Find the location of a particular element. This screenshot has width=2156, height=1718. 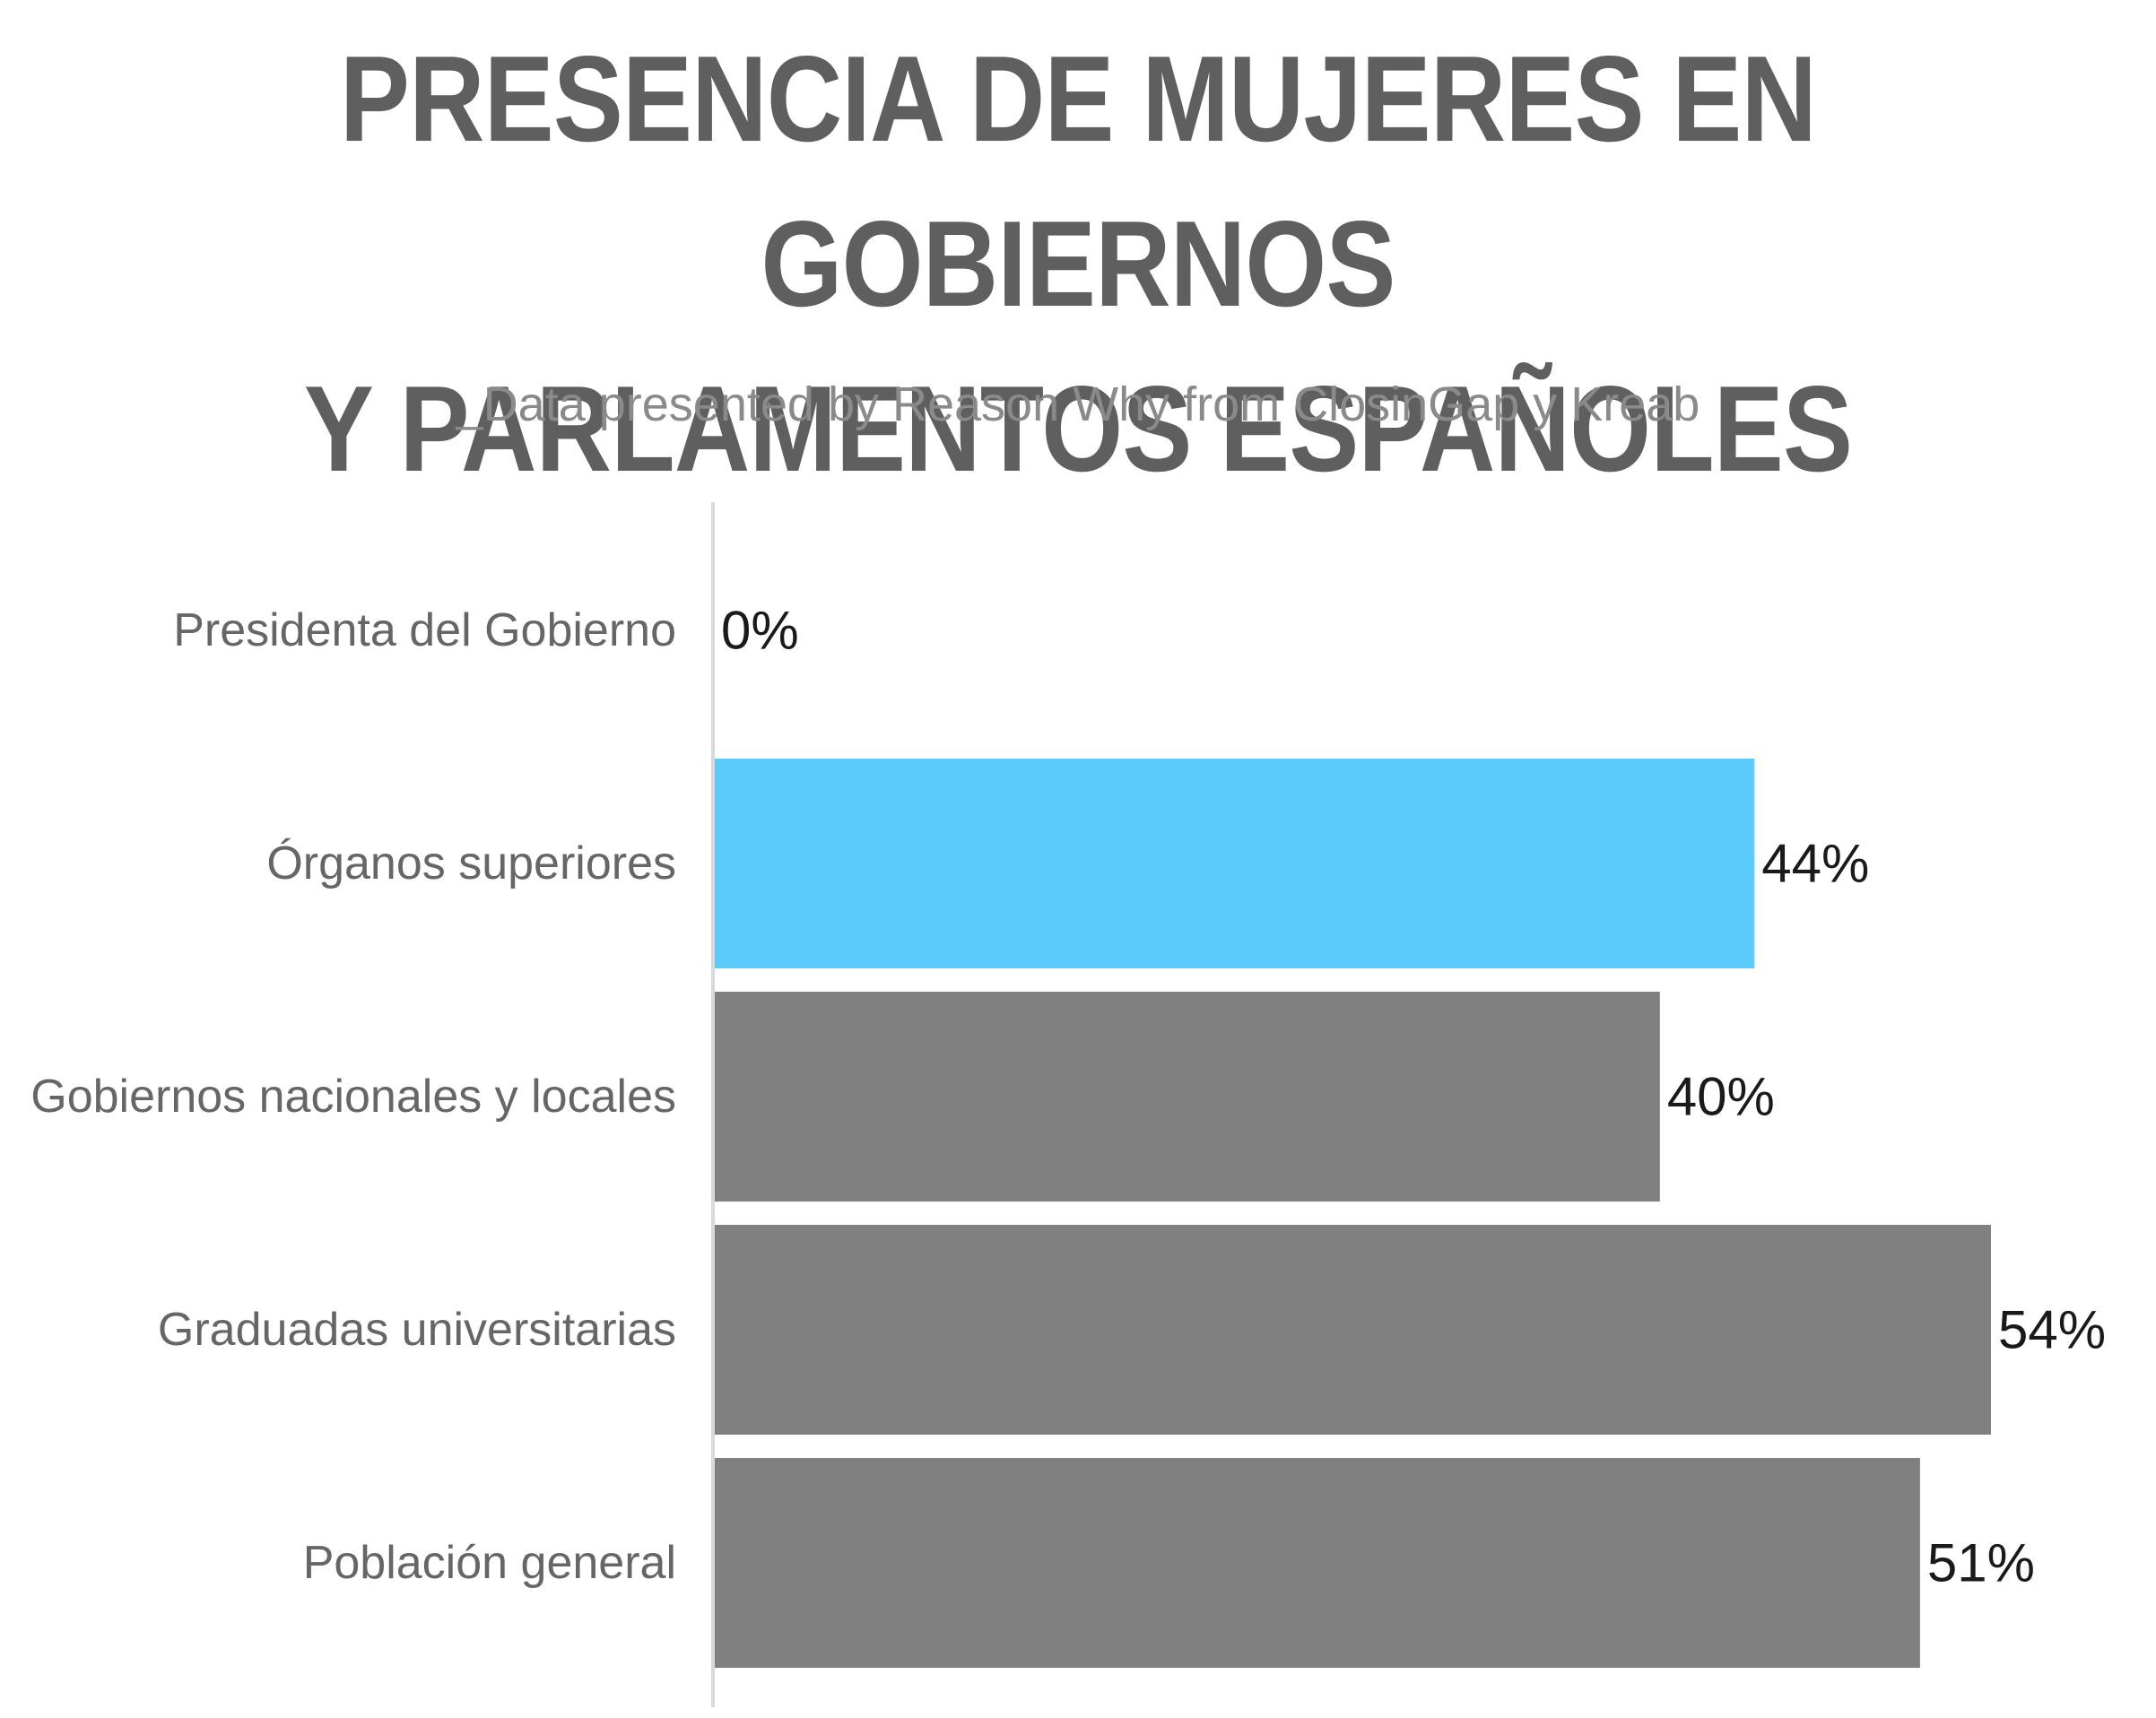

category-label-0: Presidenta del Gobierno is located at coordinates (424, 630).